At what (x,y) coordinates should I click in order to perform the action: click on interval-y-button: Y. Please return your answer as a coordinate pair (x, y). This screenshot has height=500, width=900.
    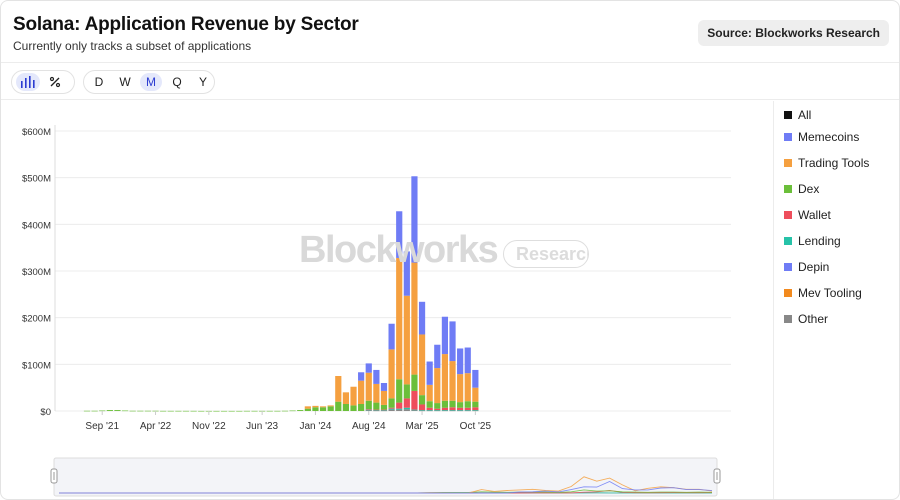
    Looking at the image, I should click on (202, 82).